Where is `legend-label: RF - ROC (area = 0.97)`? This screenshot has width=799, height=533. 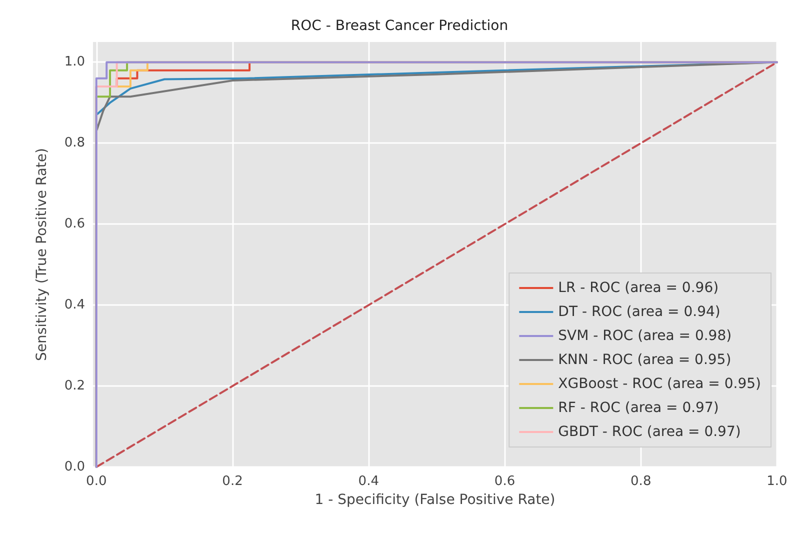
legend-label: RF - ROC (area = 0.97) is located at coordinates (638, 408).